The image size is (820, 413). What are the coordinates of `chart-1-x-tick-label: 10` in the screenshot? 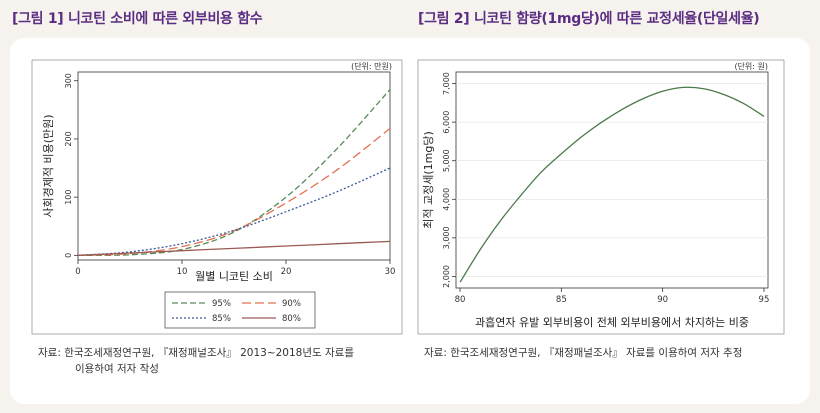 It's located at (182, 272).